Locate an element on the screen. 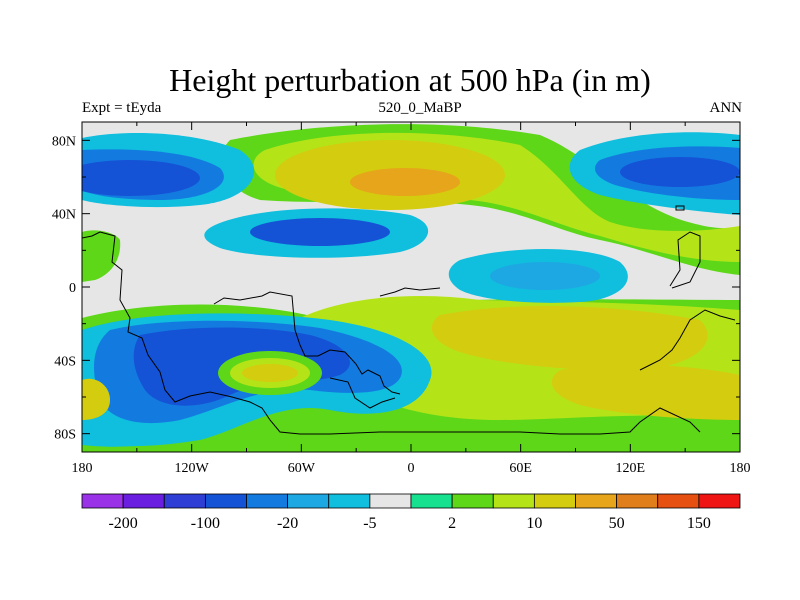 The height and width of the screenshot is (600, 800). y-tick-label: 80S is located at coordinates (65, 435).